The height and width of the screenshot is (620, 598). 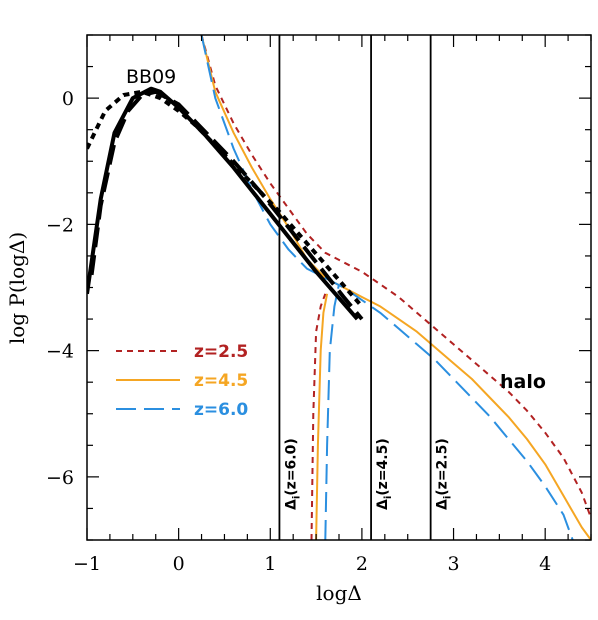 I want to click on y-axis-label: log P(logΔ), so click(x=17, y=288).